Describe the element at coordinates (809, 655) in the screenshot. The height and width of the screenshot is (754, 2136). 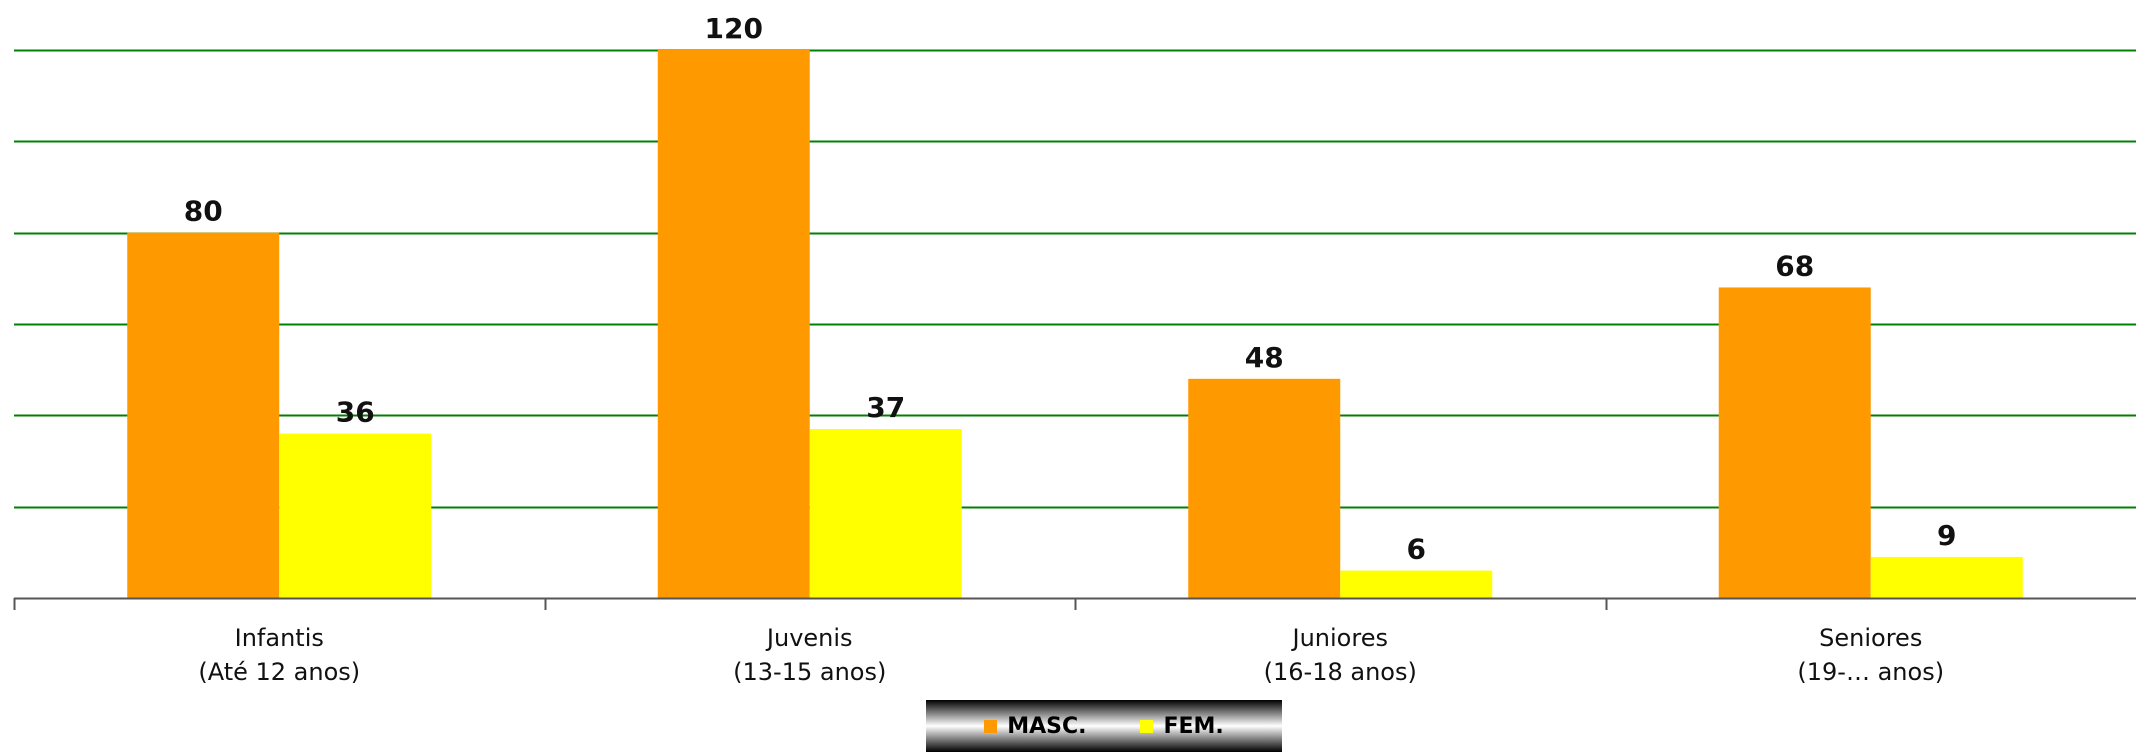
I see `category-label-1: Juvenis (13-15 anos)` at that location.